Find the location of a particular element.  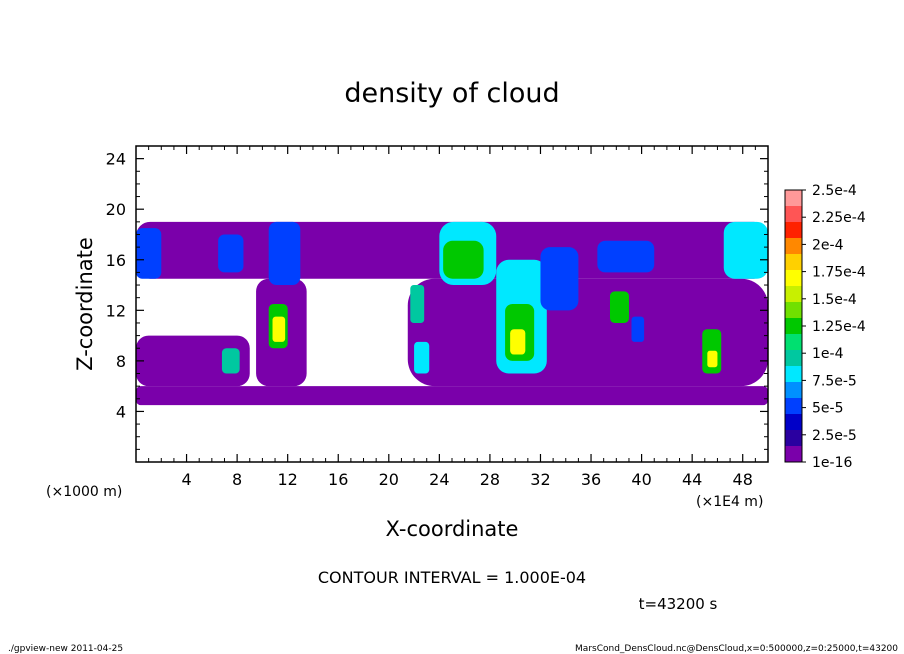

x-axis-label: X-coordinate is located at coordinates (452, 529).